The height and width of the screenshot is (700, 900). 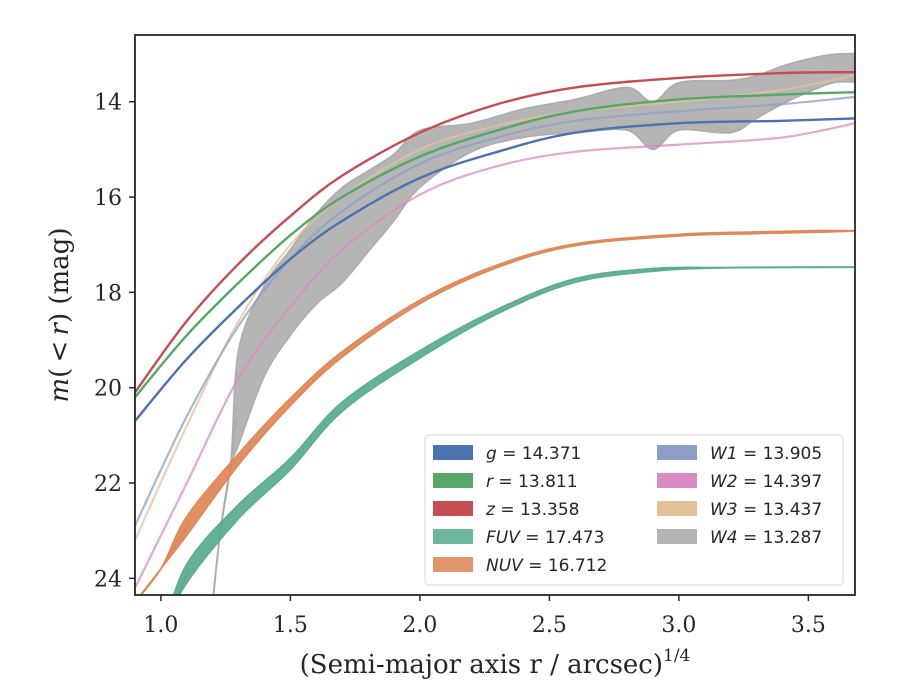 What do you see at coordinates (108, 103) in the screenshot?
I see `y-tick-label: 14` at bounding box center [108, 103].